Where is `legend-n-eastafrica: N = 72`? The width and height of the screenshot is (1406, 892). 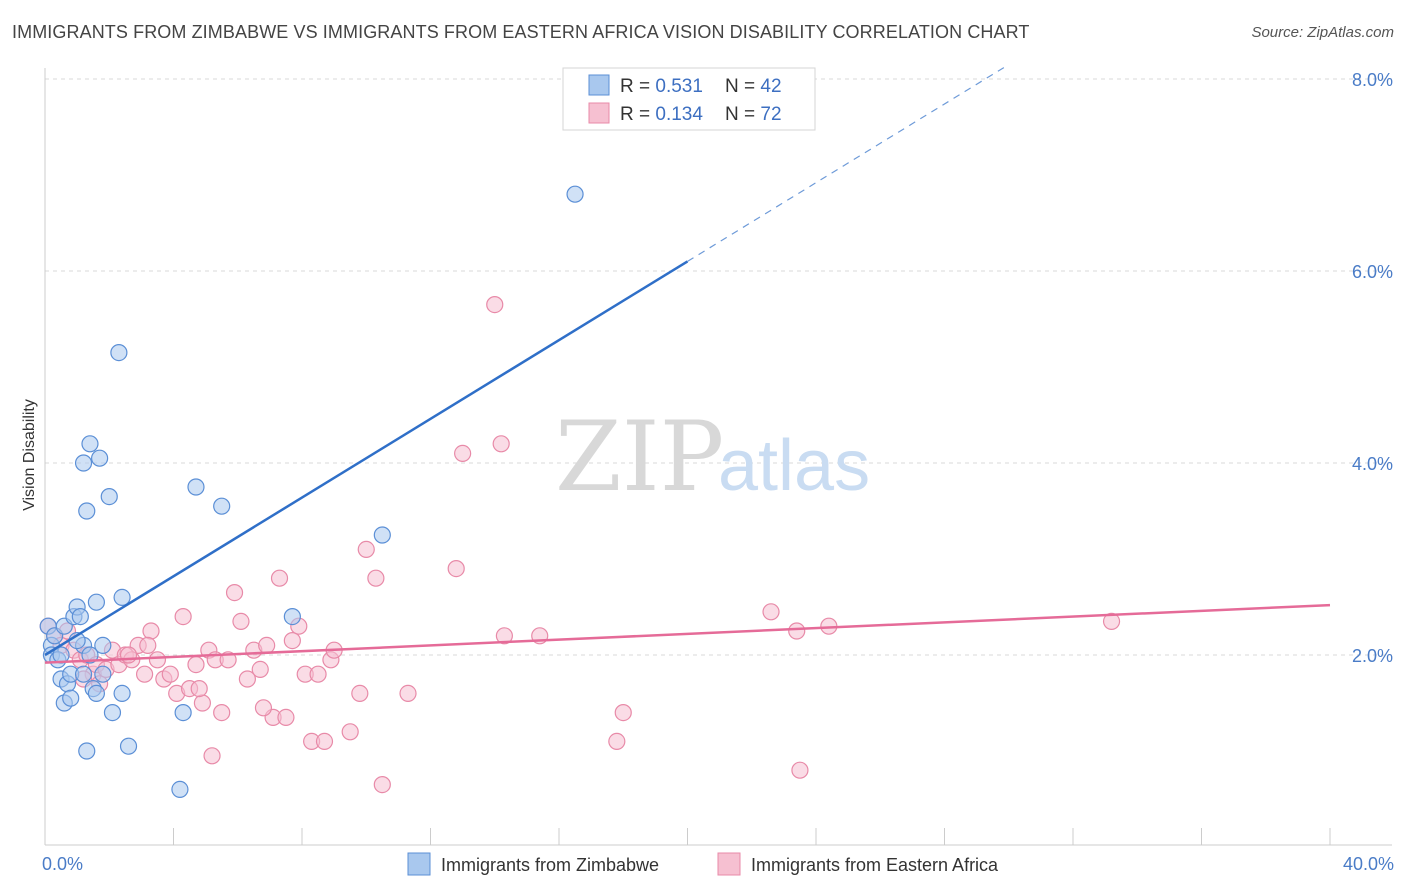
legend-n-eastafrica: N = 72 is located at coordinates (753, 114).